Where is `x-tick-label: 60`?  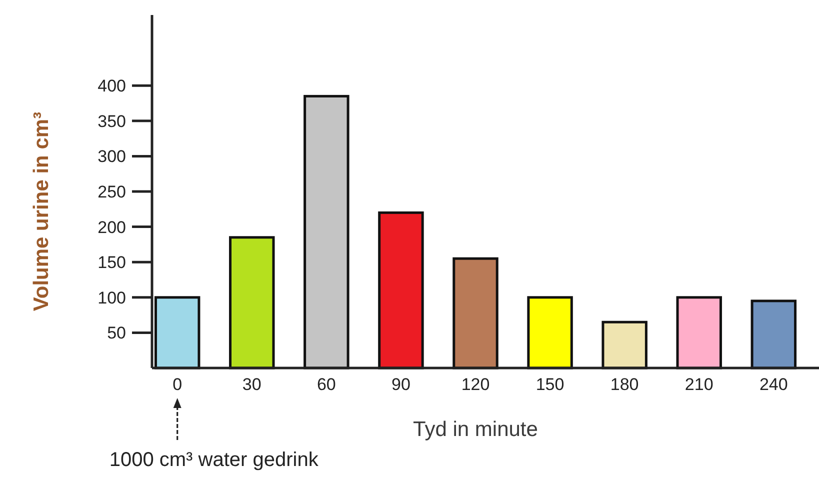
x-tick-label: 60 is located at coordinates (326, 384).